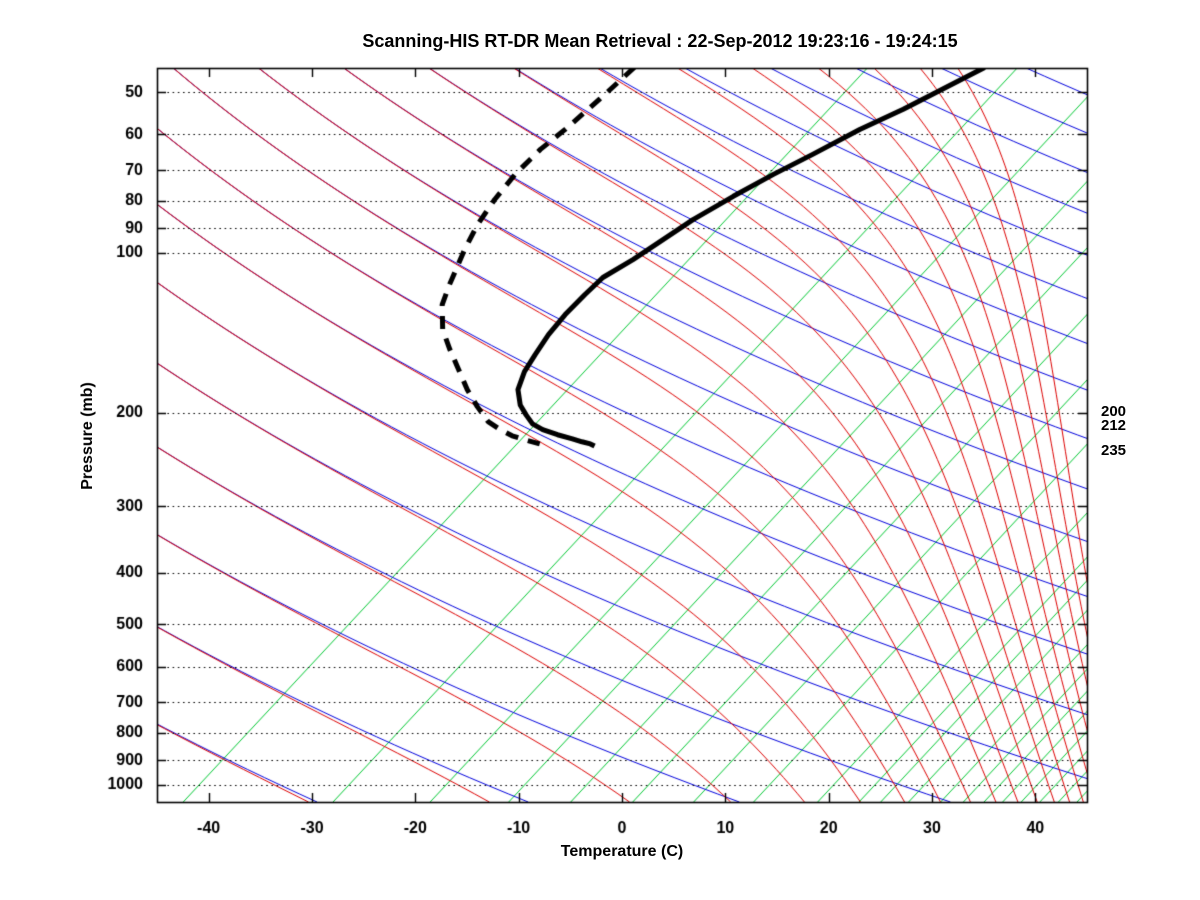 The image size is (1200, 900). Describe the element at coordinates (1114, 425) in the screenshot. I see `right-pressure-label-212: 212` at that location.